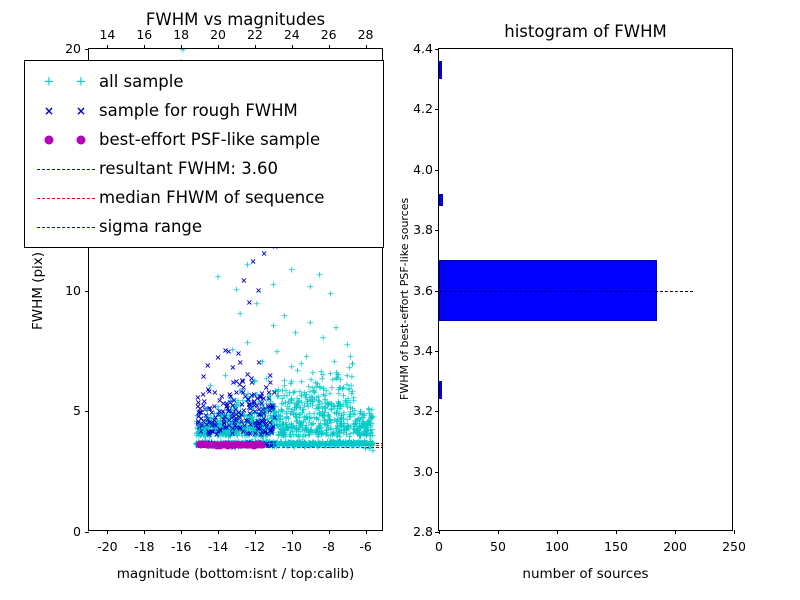 This screenshot has width=800, height=600. I want to click on x-tick-label: -14, so click(218, 546).